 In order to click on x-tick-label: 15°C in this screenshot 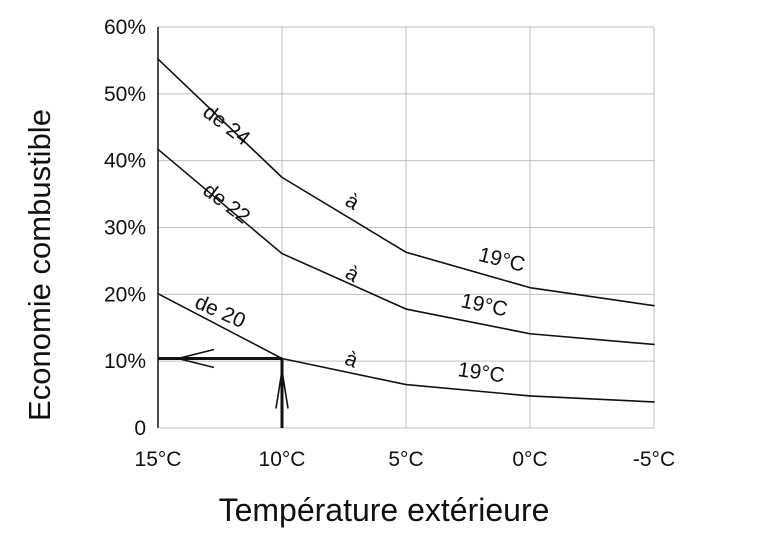, I will do `click(158, 459)`.